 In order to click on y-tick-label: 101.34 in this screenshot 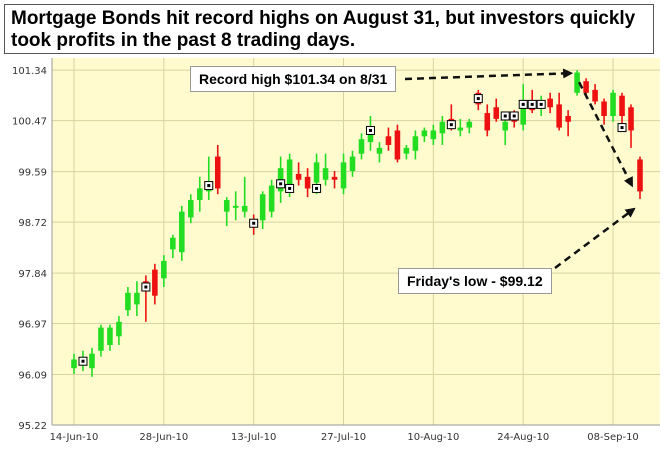, I will do `click(29, 71)`.